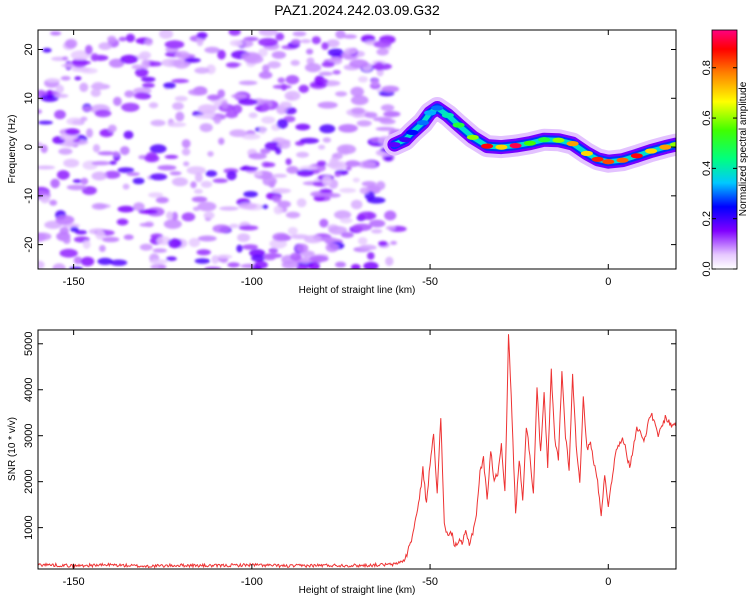 The width and height of the screenshot is (750, 600). I want to click on colorbar-tick-label: 0.2, so click(707, 218).